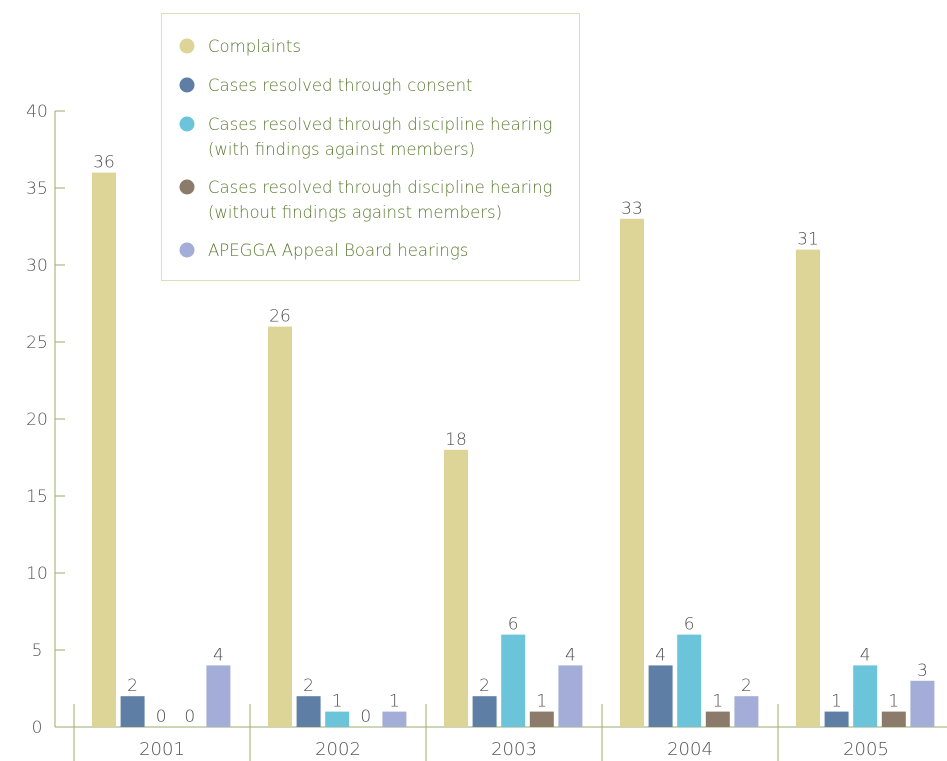 This screenshot has width=947, height=761. Describe the element at coordinates (37, 420) in the screenshot. I see `y-tick-label: 20` at that location.